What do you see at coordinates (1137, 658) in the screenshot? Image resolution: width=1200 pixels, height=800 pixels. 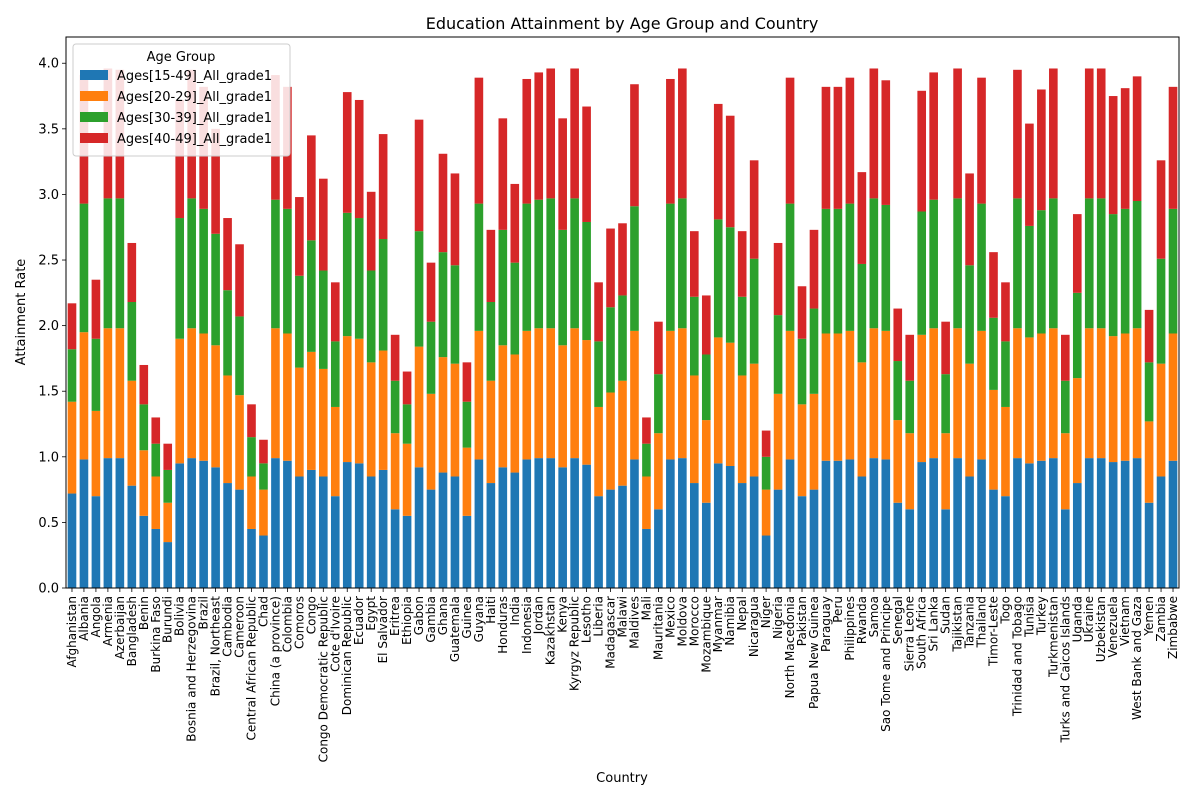 I see `x-tick-label: West Bank and Gaza` at bounding box center [1137, 658].